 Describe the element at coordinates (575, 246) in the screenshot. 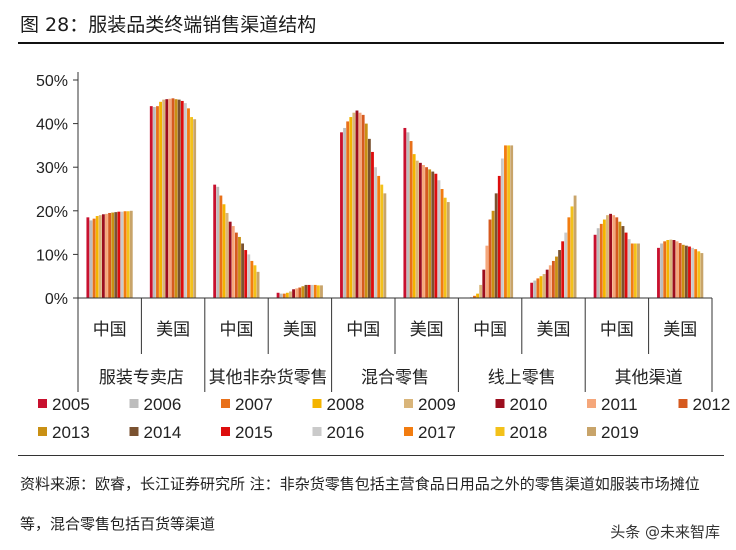

I see `bar-美国-线上零售-2019` at that location.